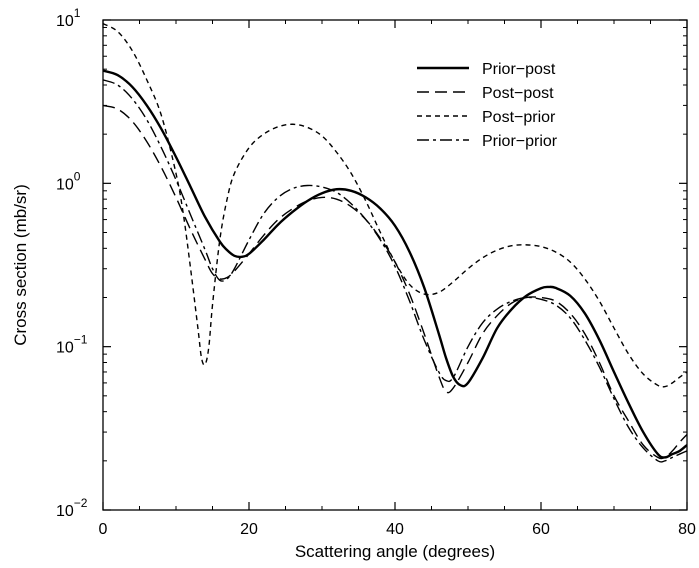  What do you see at coordinates (520, 141) in the screenshot?
I see `legend-label-prior-prior: Prior−prior` at bounding box center [520, 141].